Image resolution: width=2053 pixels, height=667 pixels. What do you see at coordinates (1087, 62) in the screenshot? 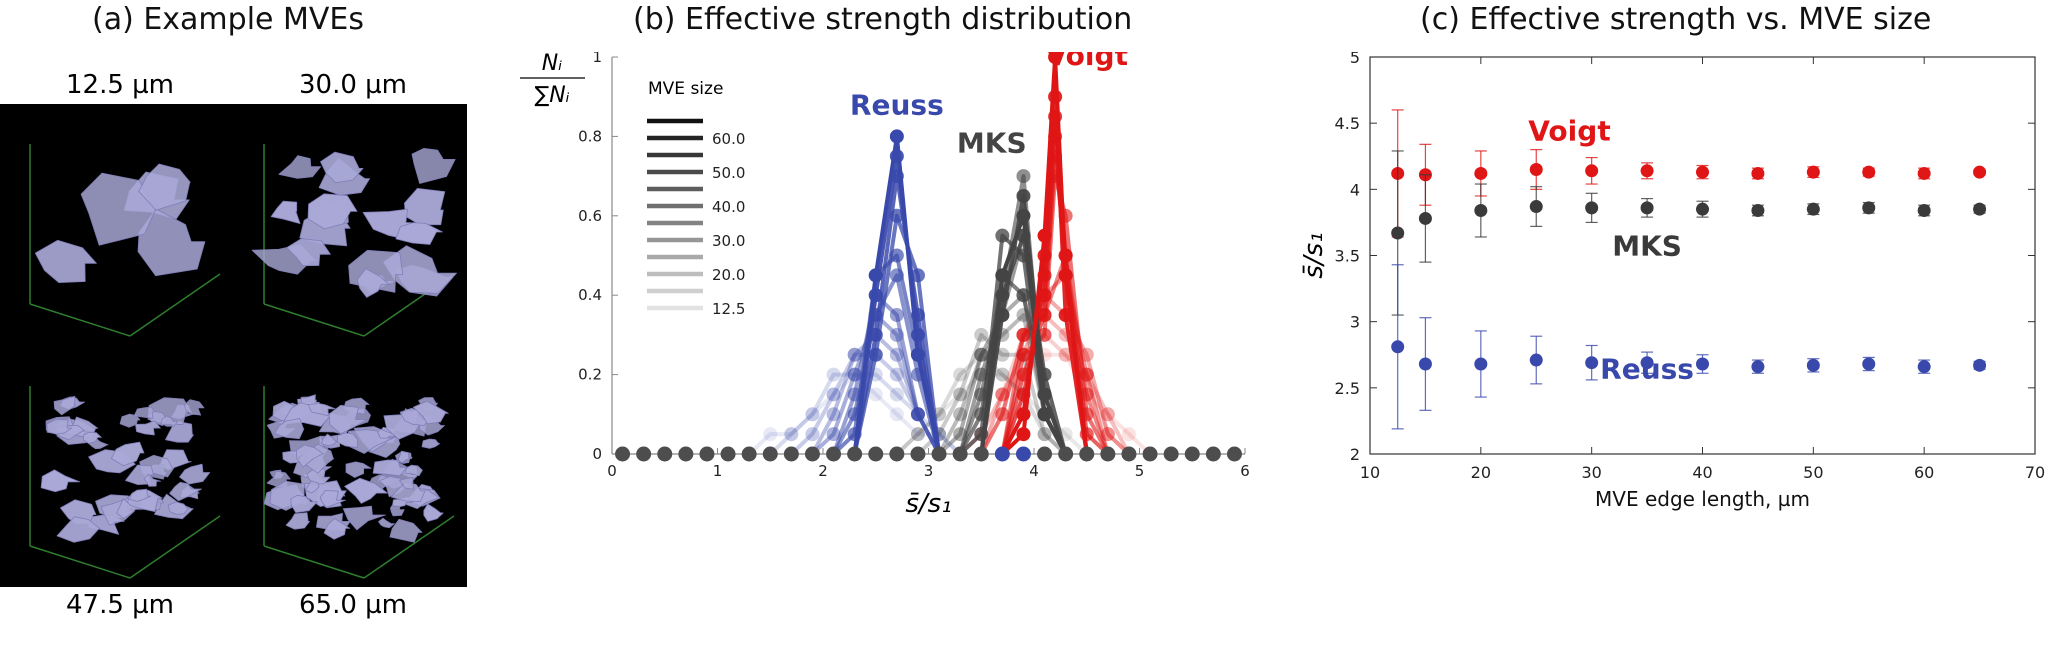
I see `group-label-voigt: Voigt` at bounding box center [1087, 62].